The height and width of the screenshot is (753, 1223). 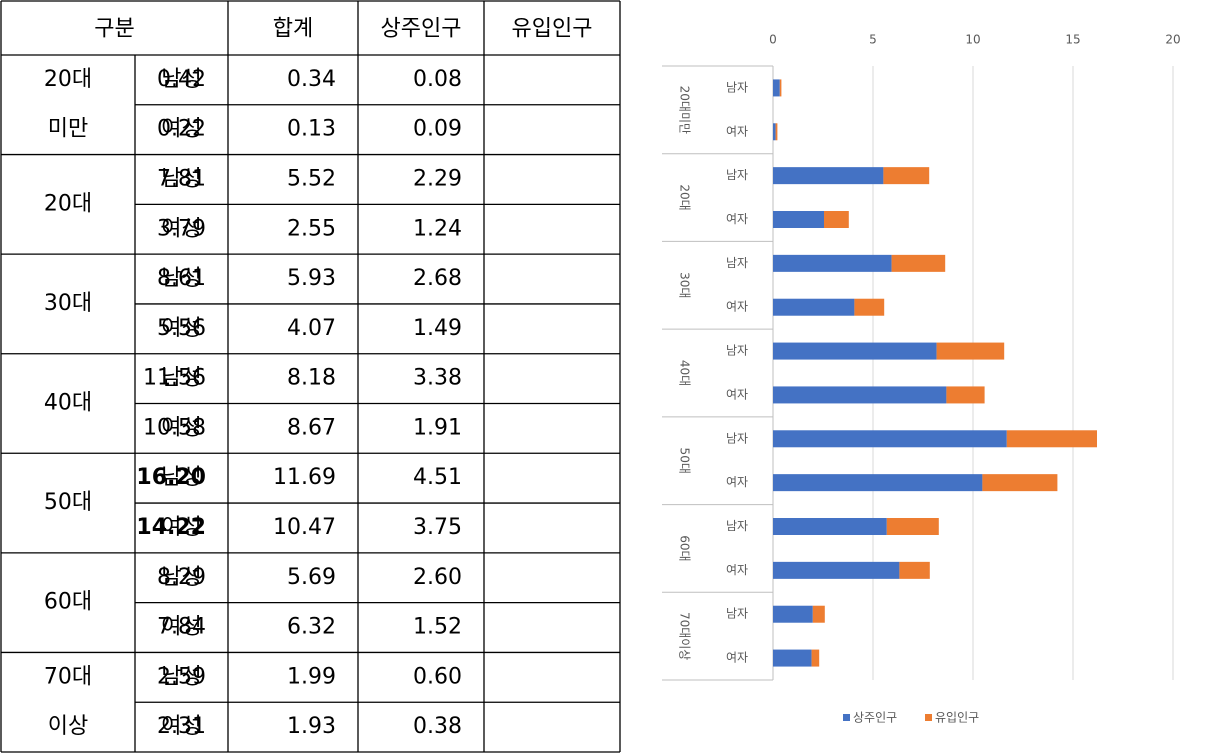 What do you see at coordinates (1172, 40) in the screenshot?
I see `x-tick-label: 20` at bounding box center [1172, 40].